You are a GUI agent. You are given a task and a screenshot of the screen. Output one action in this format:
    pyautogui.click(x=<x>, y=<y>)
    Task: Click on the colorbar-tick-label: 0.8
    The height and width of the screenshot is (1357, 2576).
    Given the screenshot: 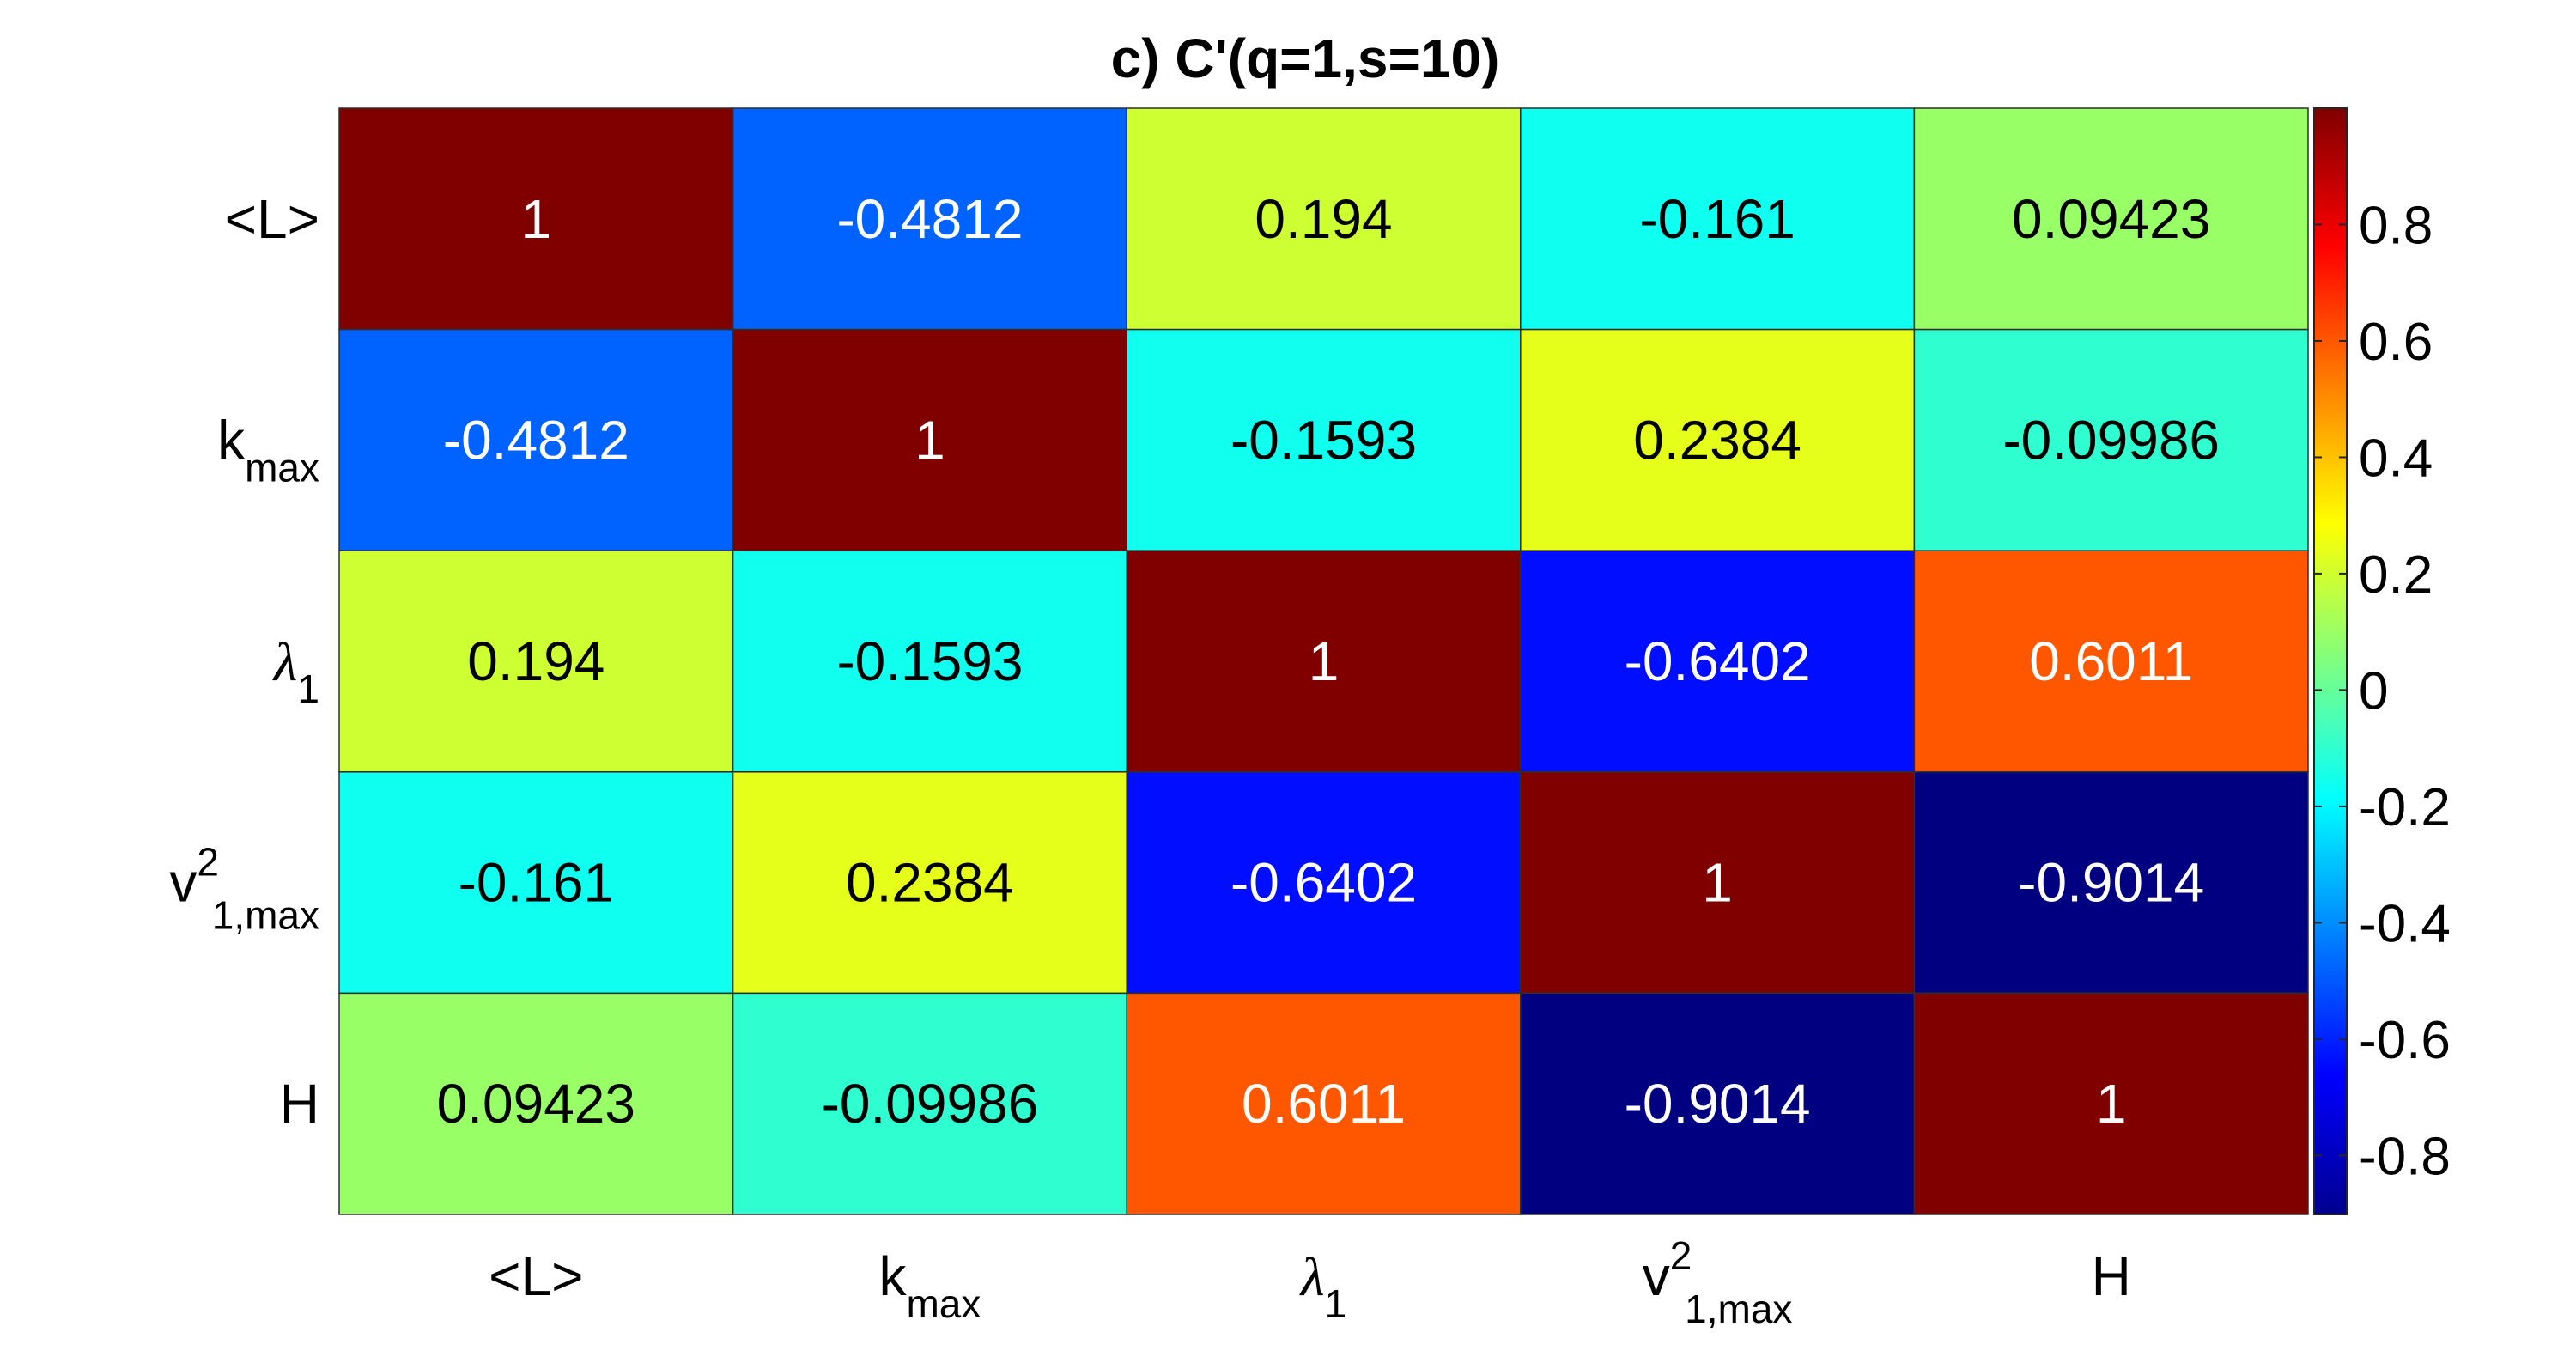 What is the action you would take?
    pyautogui.click(x=2396, y=225)
    